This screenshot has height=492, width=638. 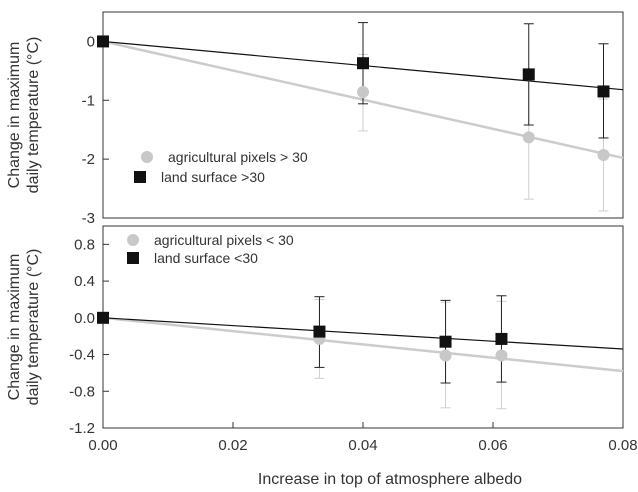 I want to click on legend-label: agricultural pixels > 30, so click(x=238, y=157).